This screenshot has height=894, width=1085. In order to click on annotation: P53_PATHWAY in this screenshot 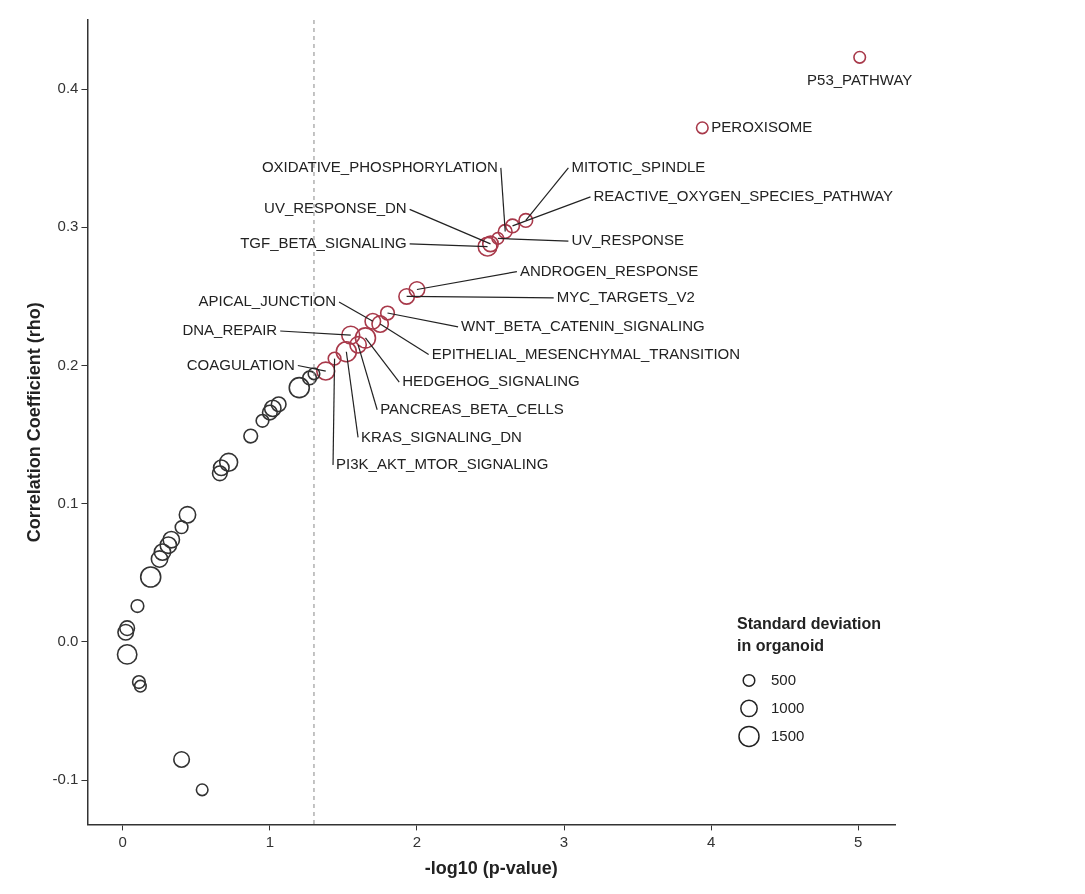, I will do `click(860, 80)`.